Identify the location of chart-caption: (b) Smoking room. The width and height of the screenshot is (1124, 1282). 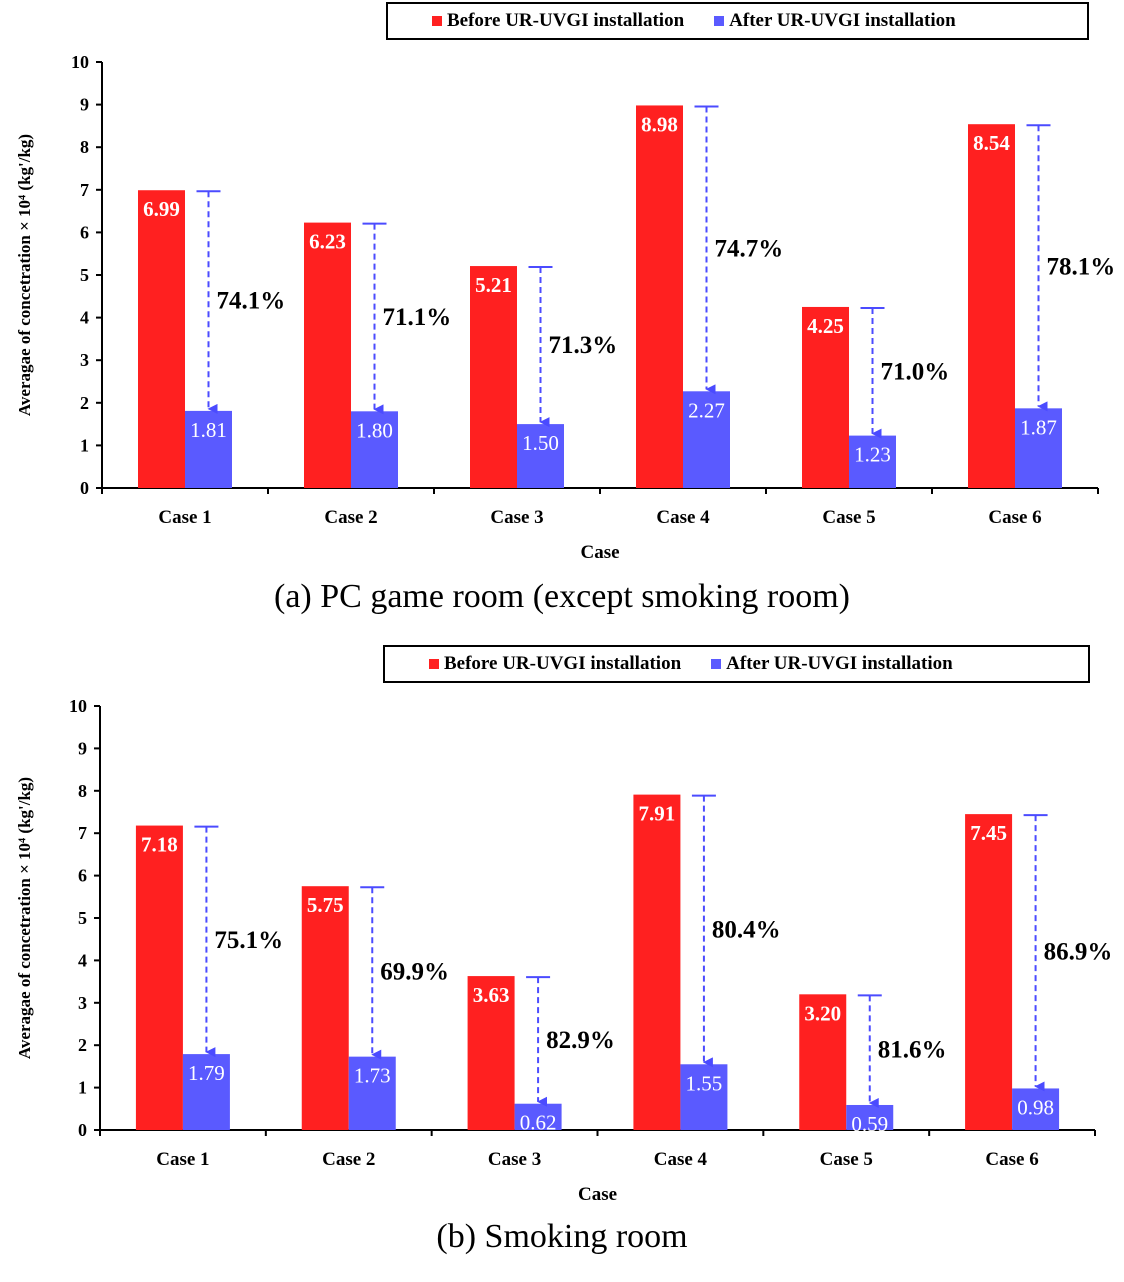
(562, 1236).